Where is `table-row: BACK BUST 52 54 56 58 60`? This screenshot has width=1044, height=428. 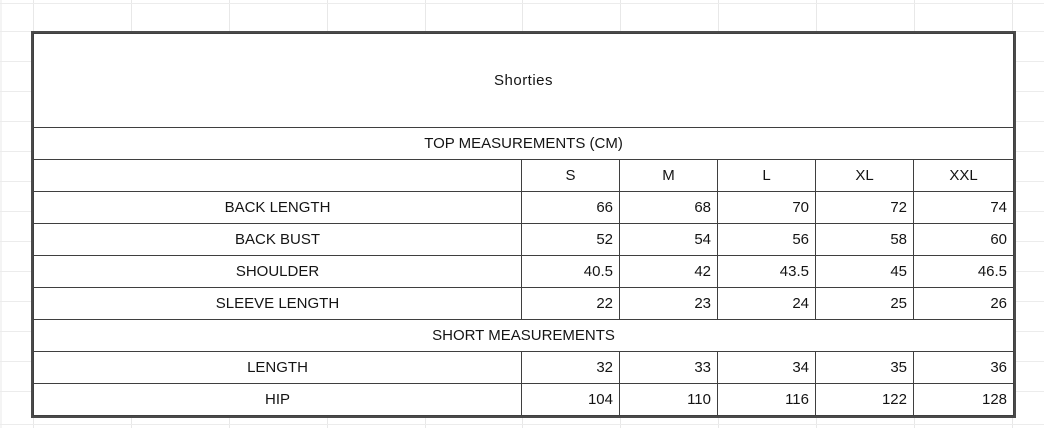
table-row: BACK BUST 52 54 56 58 60 is located at coordinates (524, 239).